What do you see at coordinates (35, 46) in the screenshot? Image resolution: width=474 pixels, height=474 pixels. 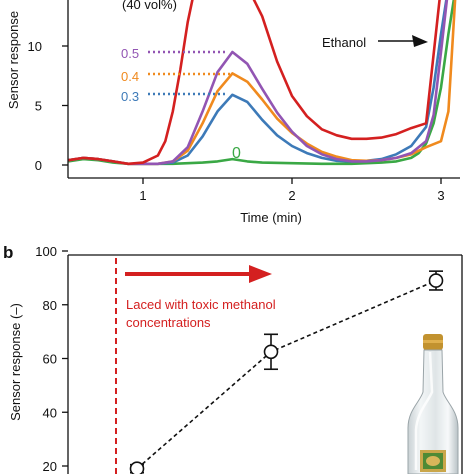 I see `y-tick-label: 10` at bounding box center [35, 46].